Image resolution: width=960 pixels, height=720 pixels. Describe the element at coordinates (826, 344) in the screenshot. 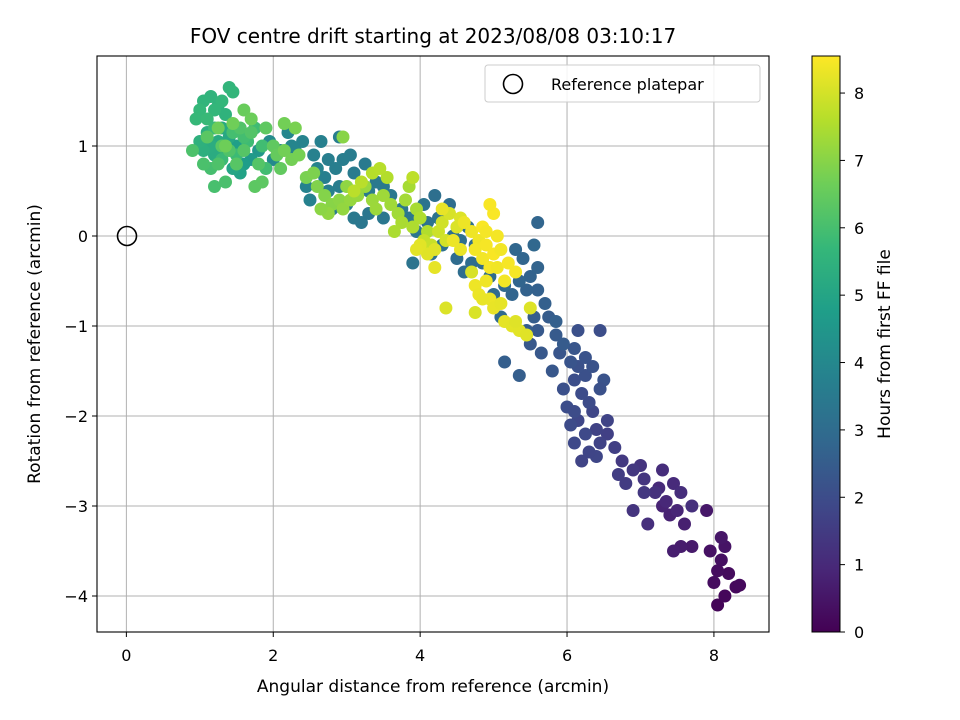

I see `colorbar-gradient` at that location.